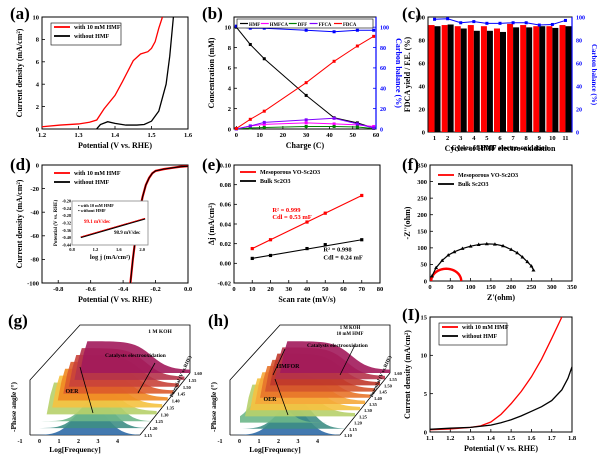 This screenshot has width=600, height=465. What do you see at coordinates (471, 438) in the screenshot?
I see `x-tick-label: 1.3` at bounding box center [471, 438].